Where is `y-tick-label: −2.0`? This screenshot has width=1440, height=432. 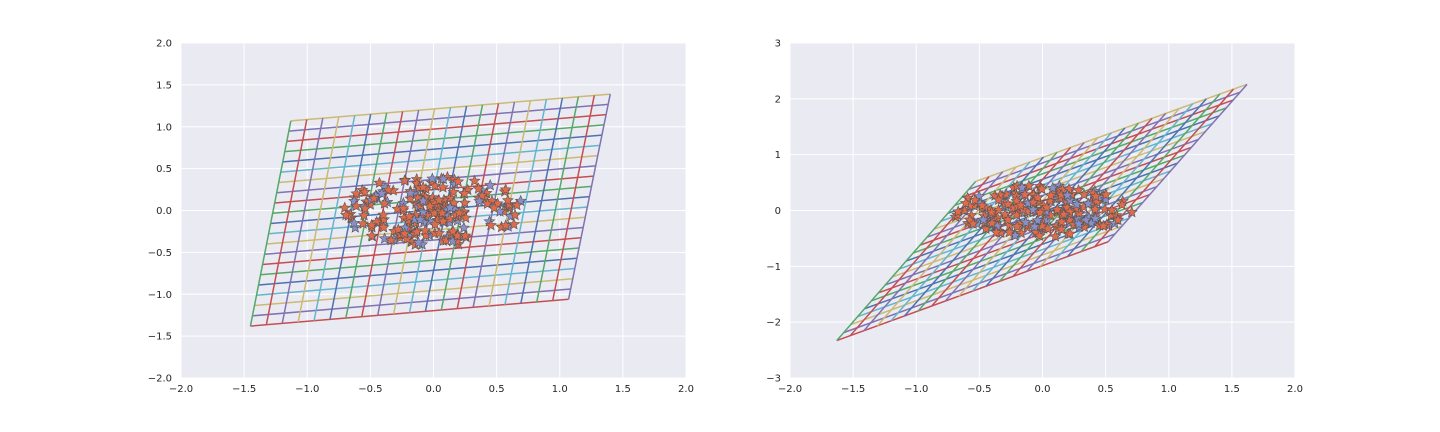
y-tick-label: −2.0 is located at coordinates (160, 379).